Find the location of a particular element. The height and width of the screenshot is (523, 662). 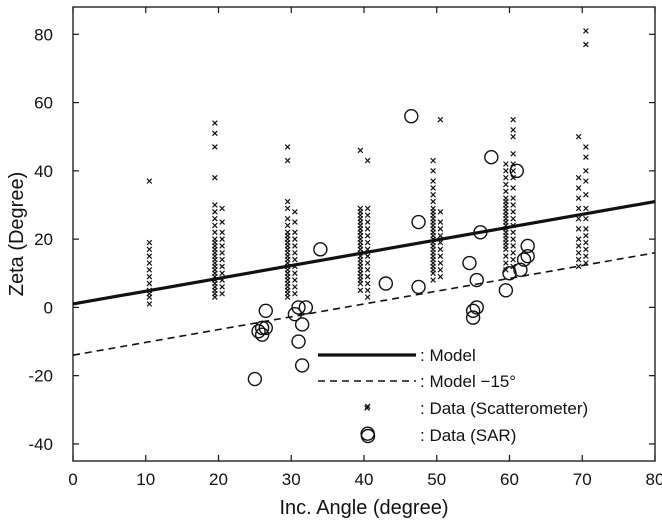

y-tick-label: 60 is located at coordinates (43, 103).